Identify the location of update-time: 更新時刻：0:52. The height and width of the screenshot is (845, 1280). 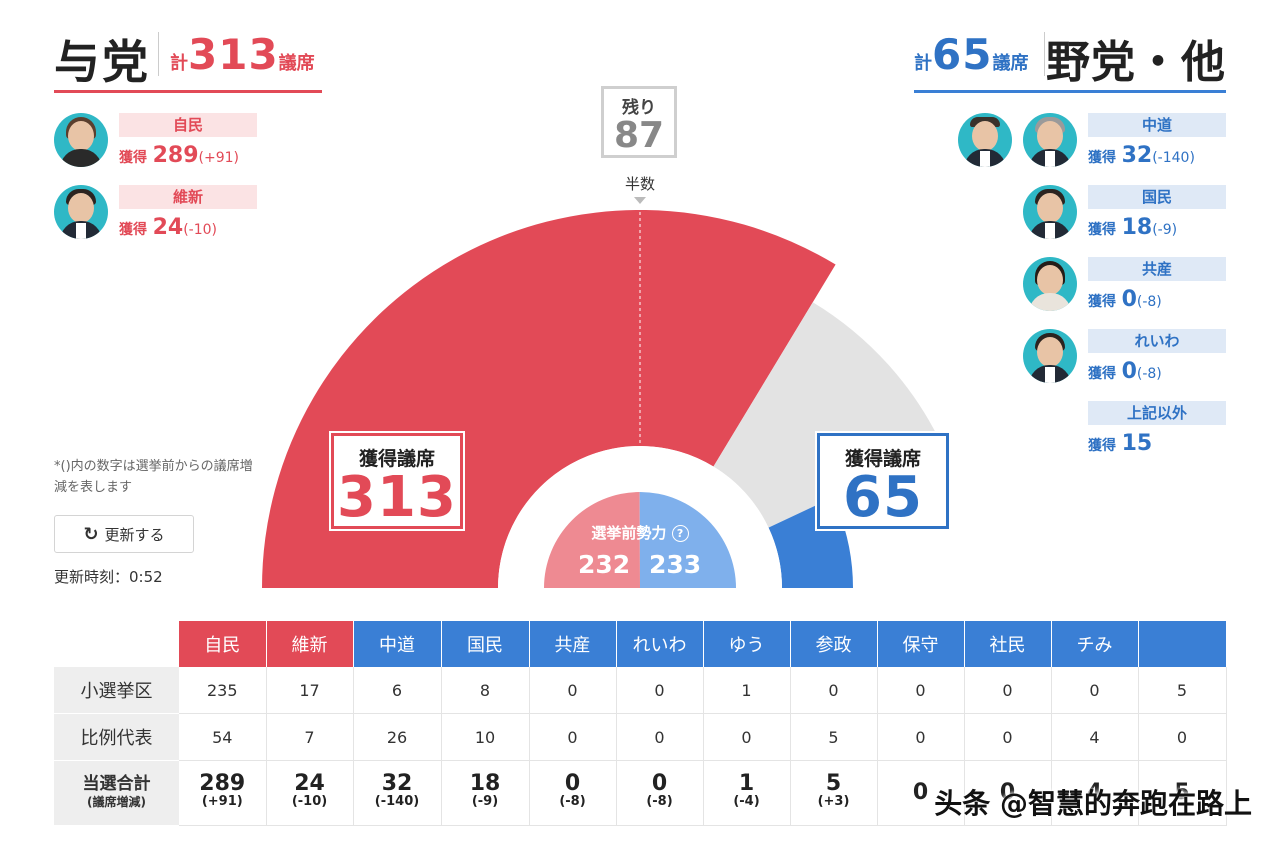
(108, 577).